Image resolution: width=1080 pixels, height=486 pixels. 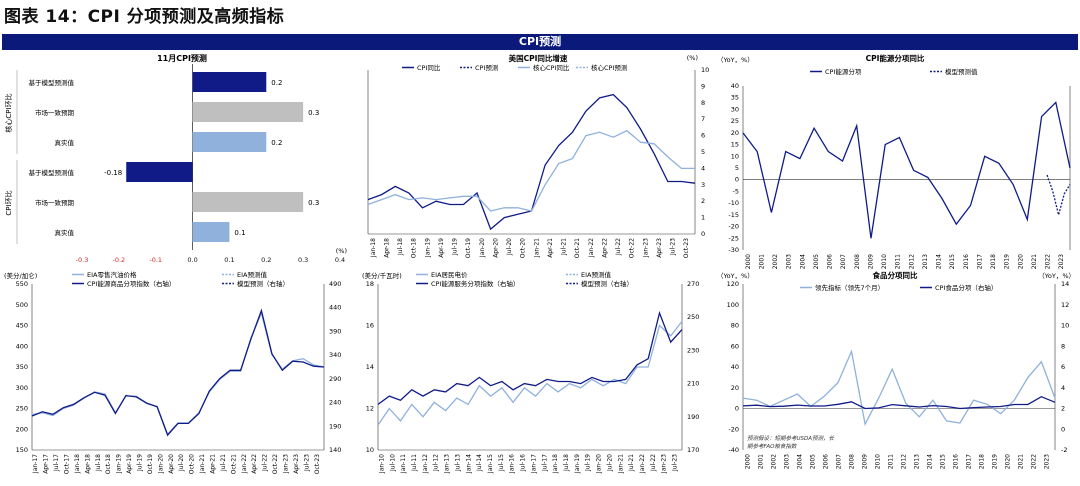 What do you see at coordinates (441, 248) in the screenshot?
I see `x-tick-label: Apr-19` at bounding box center [441, 248].